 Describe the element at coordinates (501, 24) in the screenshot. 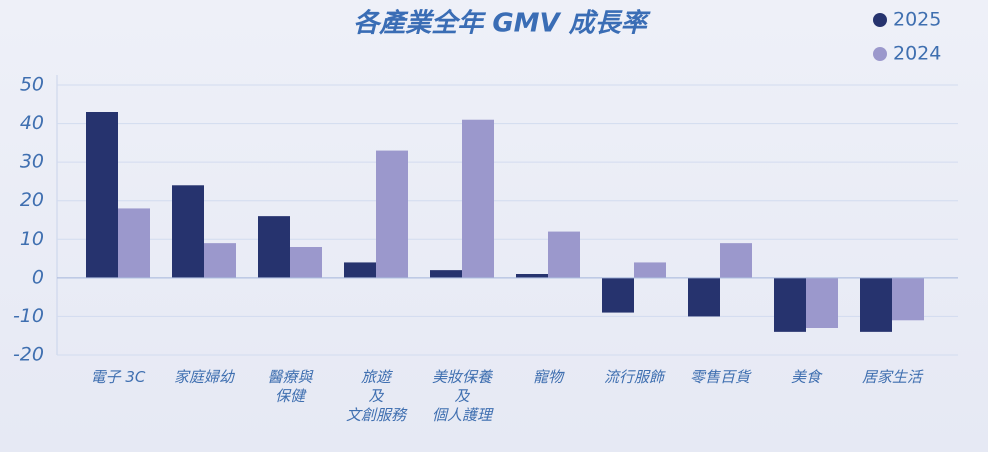

I see `chart-title: 各產業全年 GMV 成長率` at that location.